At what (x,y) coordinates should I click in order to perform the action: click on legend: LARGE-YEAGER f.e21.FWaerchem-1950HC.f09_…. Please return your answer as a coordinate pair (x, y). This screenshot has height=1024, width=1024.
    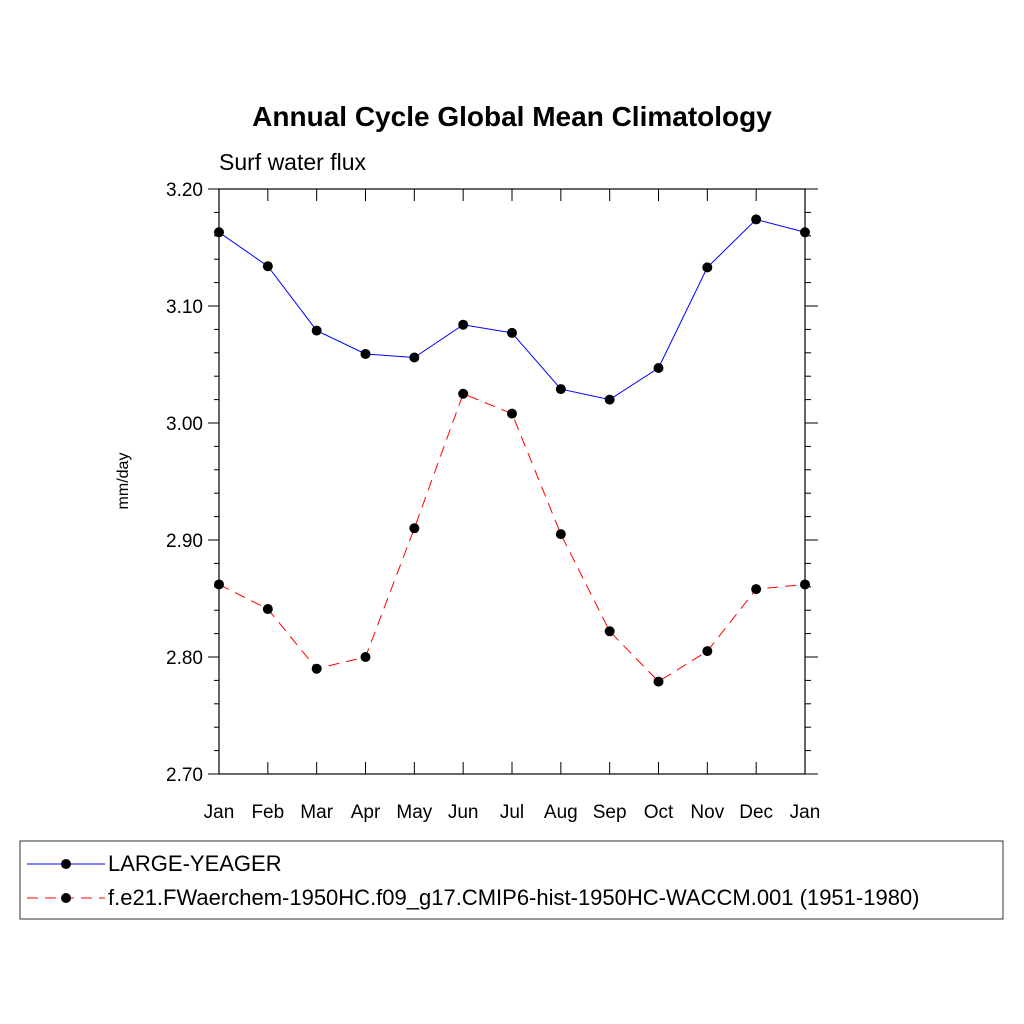
    Looking at the image, I should click on (511, 880).